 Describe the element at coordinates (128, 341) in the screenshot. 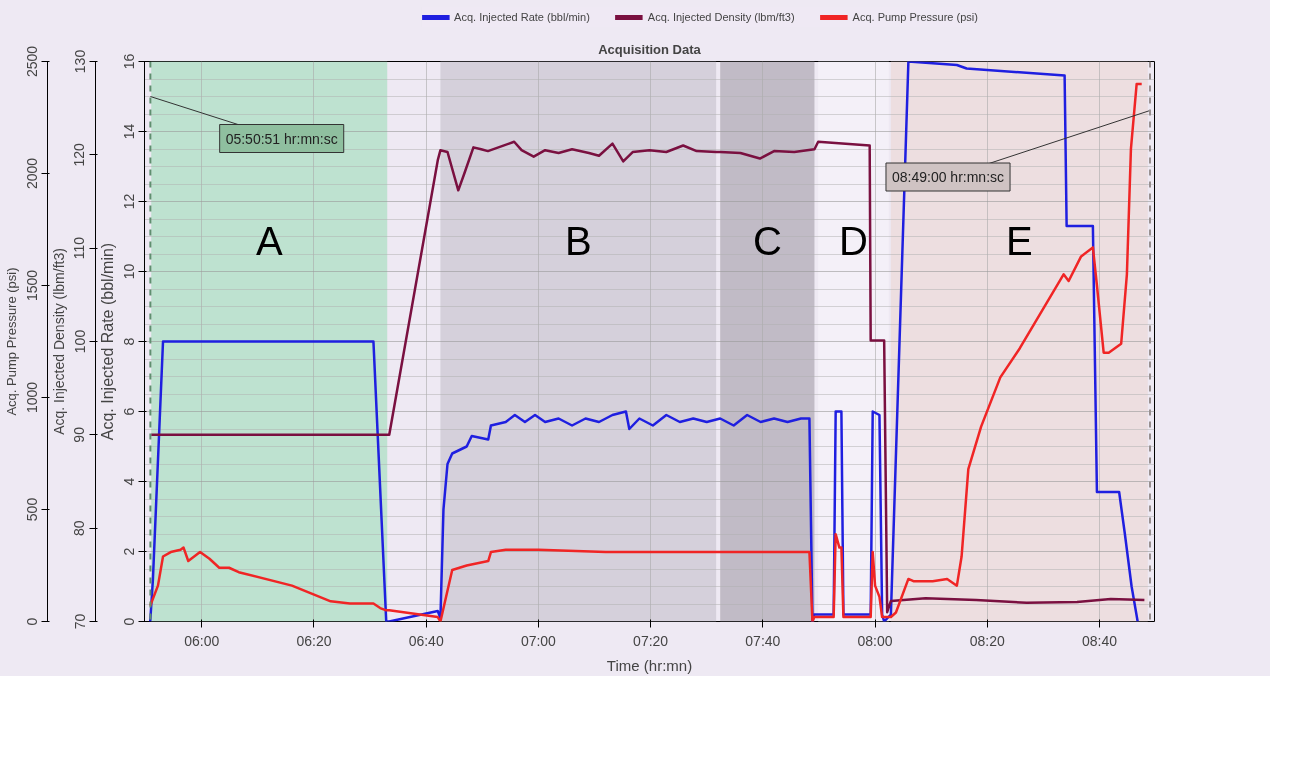

I see `y-tick-label: 8` at that location.